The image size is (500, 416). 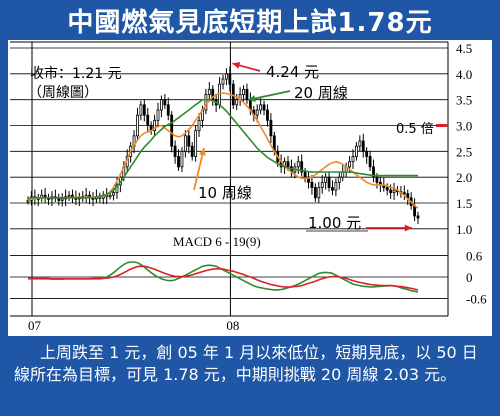 What do you see at coordinates (464, 151) in the screenshot?
I see `y-tick-label: 2.5` at bounding box center [464, 151].